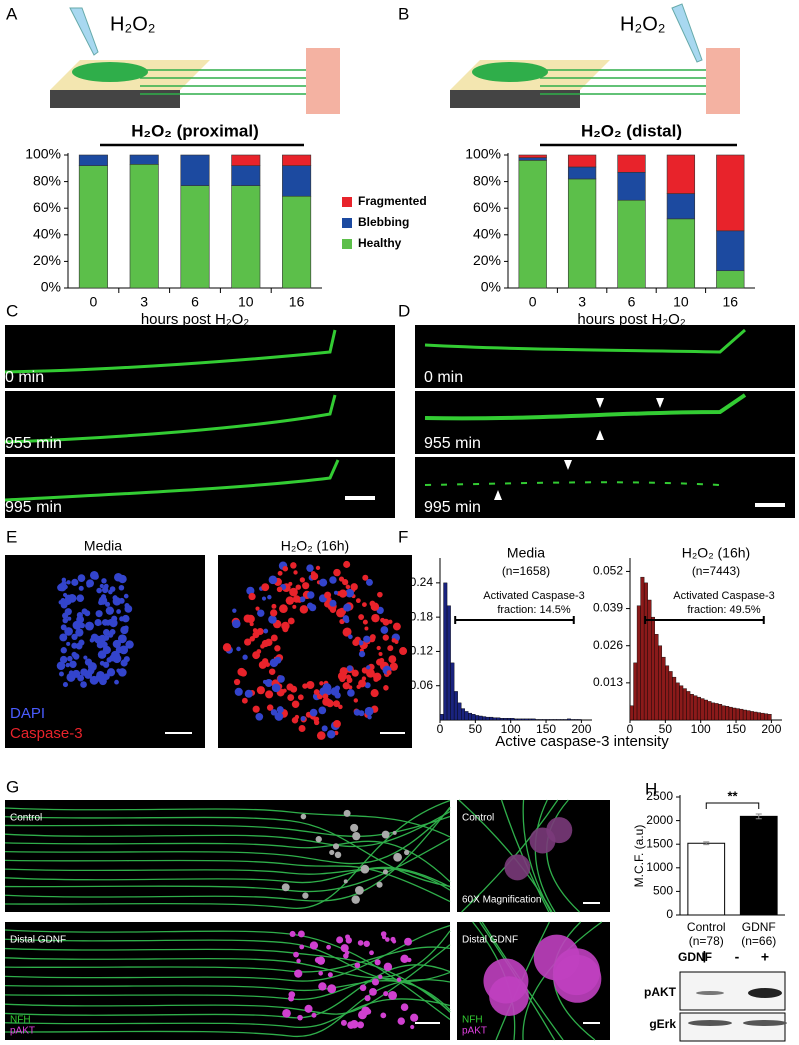 This screenshot has width=799, height=1045. I want to click on device-diagram, so click(195, 81).